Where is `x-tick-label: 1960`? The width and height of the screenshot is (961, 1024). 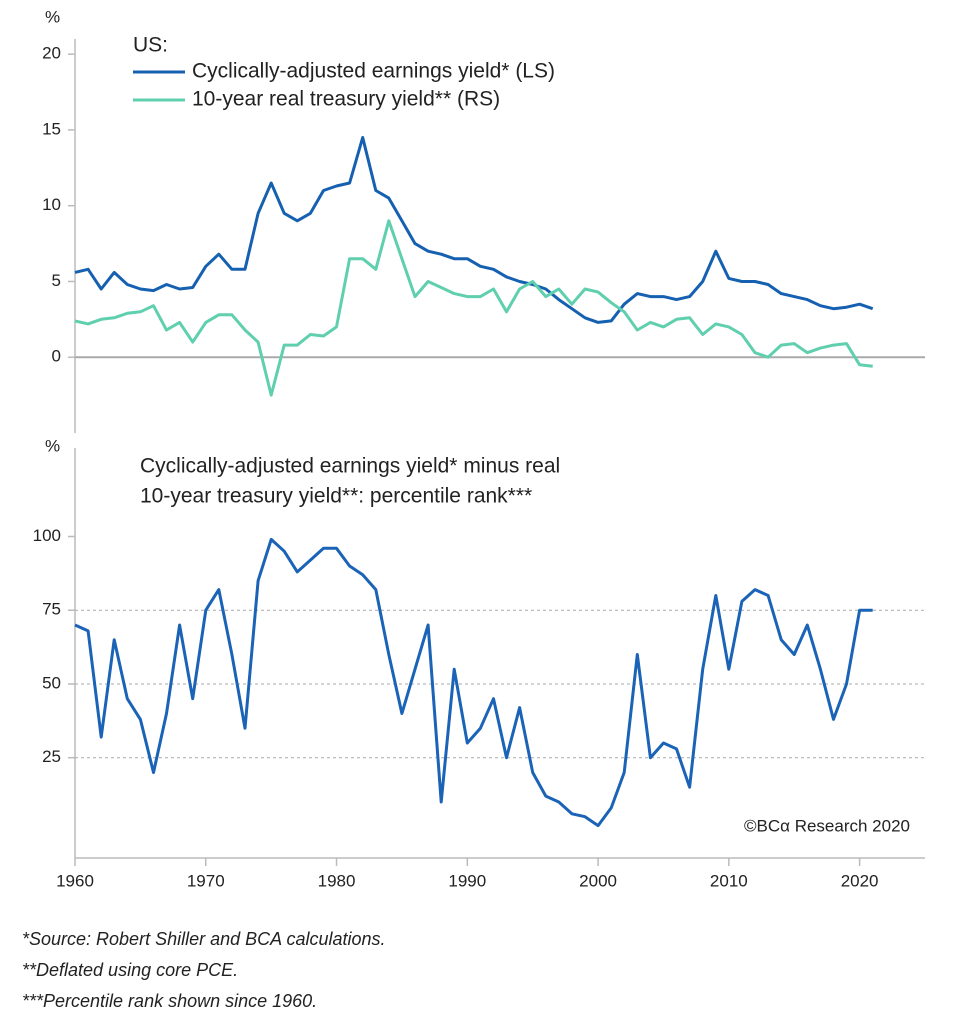
x-tick-label: 1960 is located at coordinates (75, 880).